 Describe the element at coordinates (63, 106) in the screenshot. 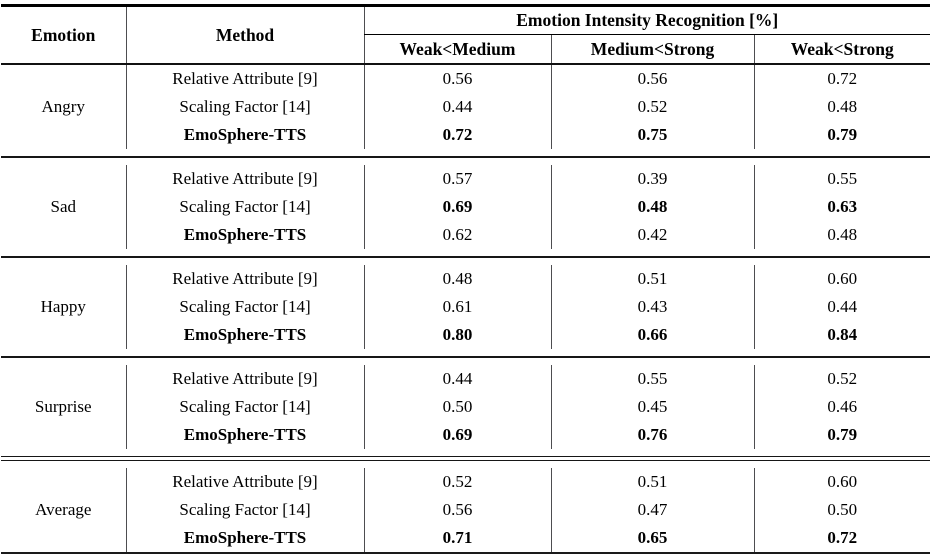

I see `emotion-cell: Angry` at that location.